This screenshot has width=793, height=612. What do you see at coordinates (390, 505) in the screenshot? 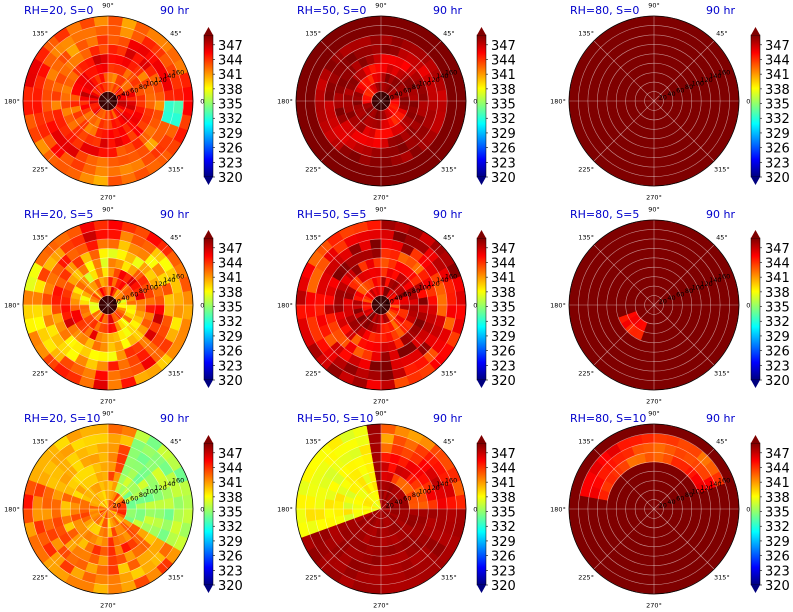
I see `radial-tick-label: 20` at bounding box center [390, 505].